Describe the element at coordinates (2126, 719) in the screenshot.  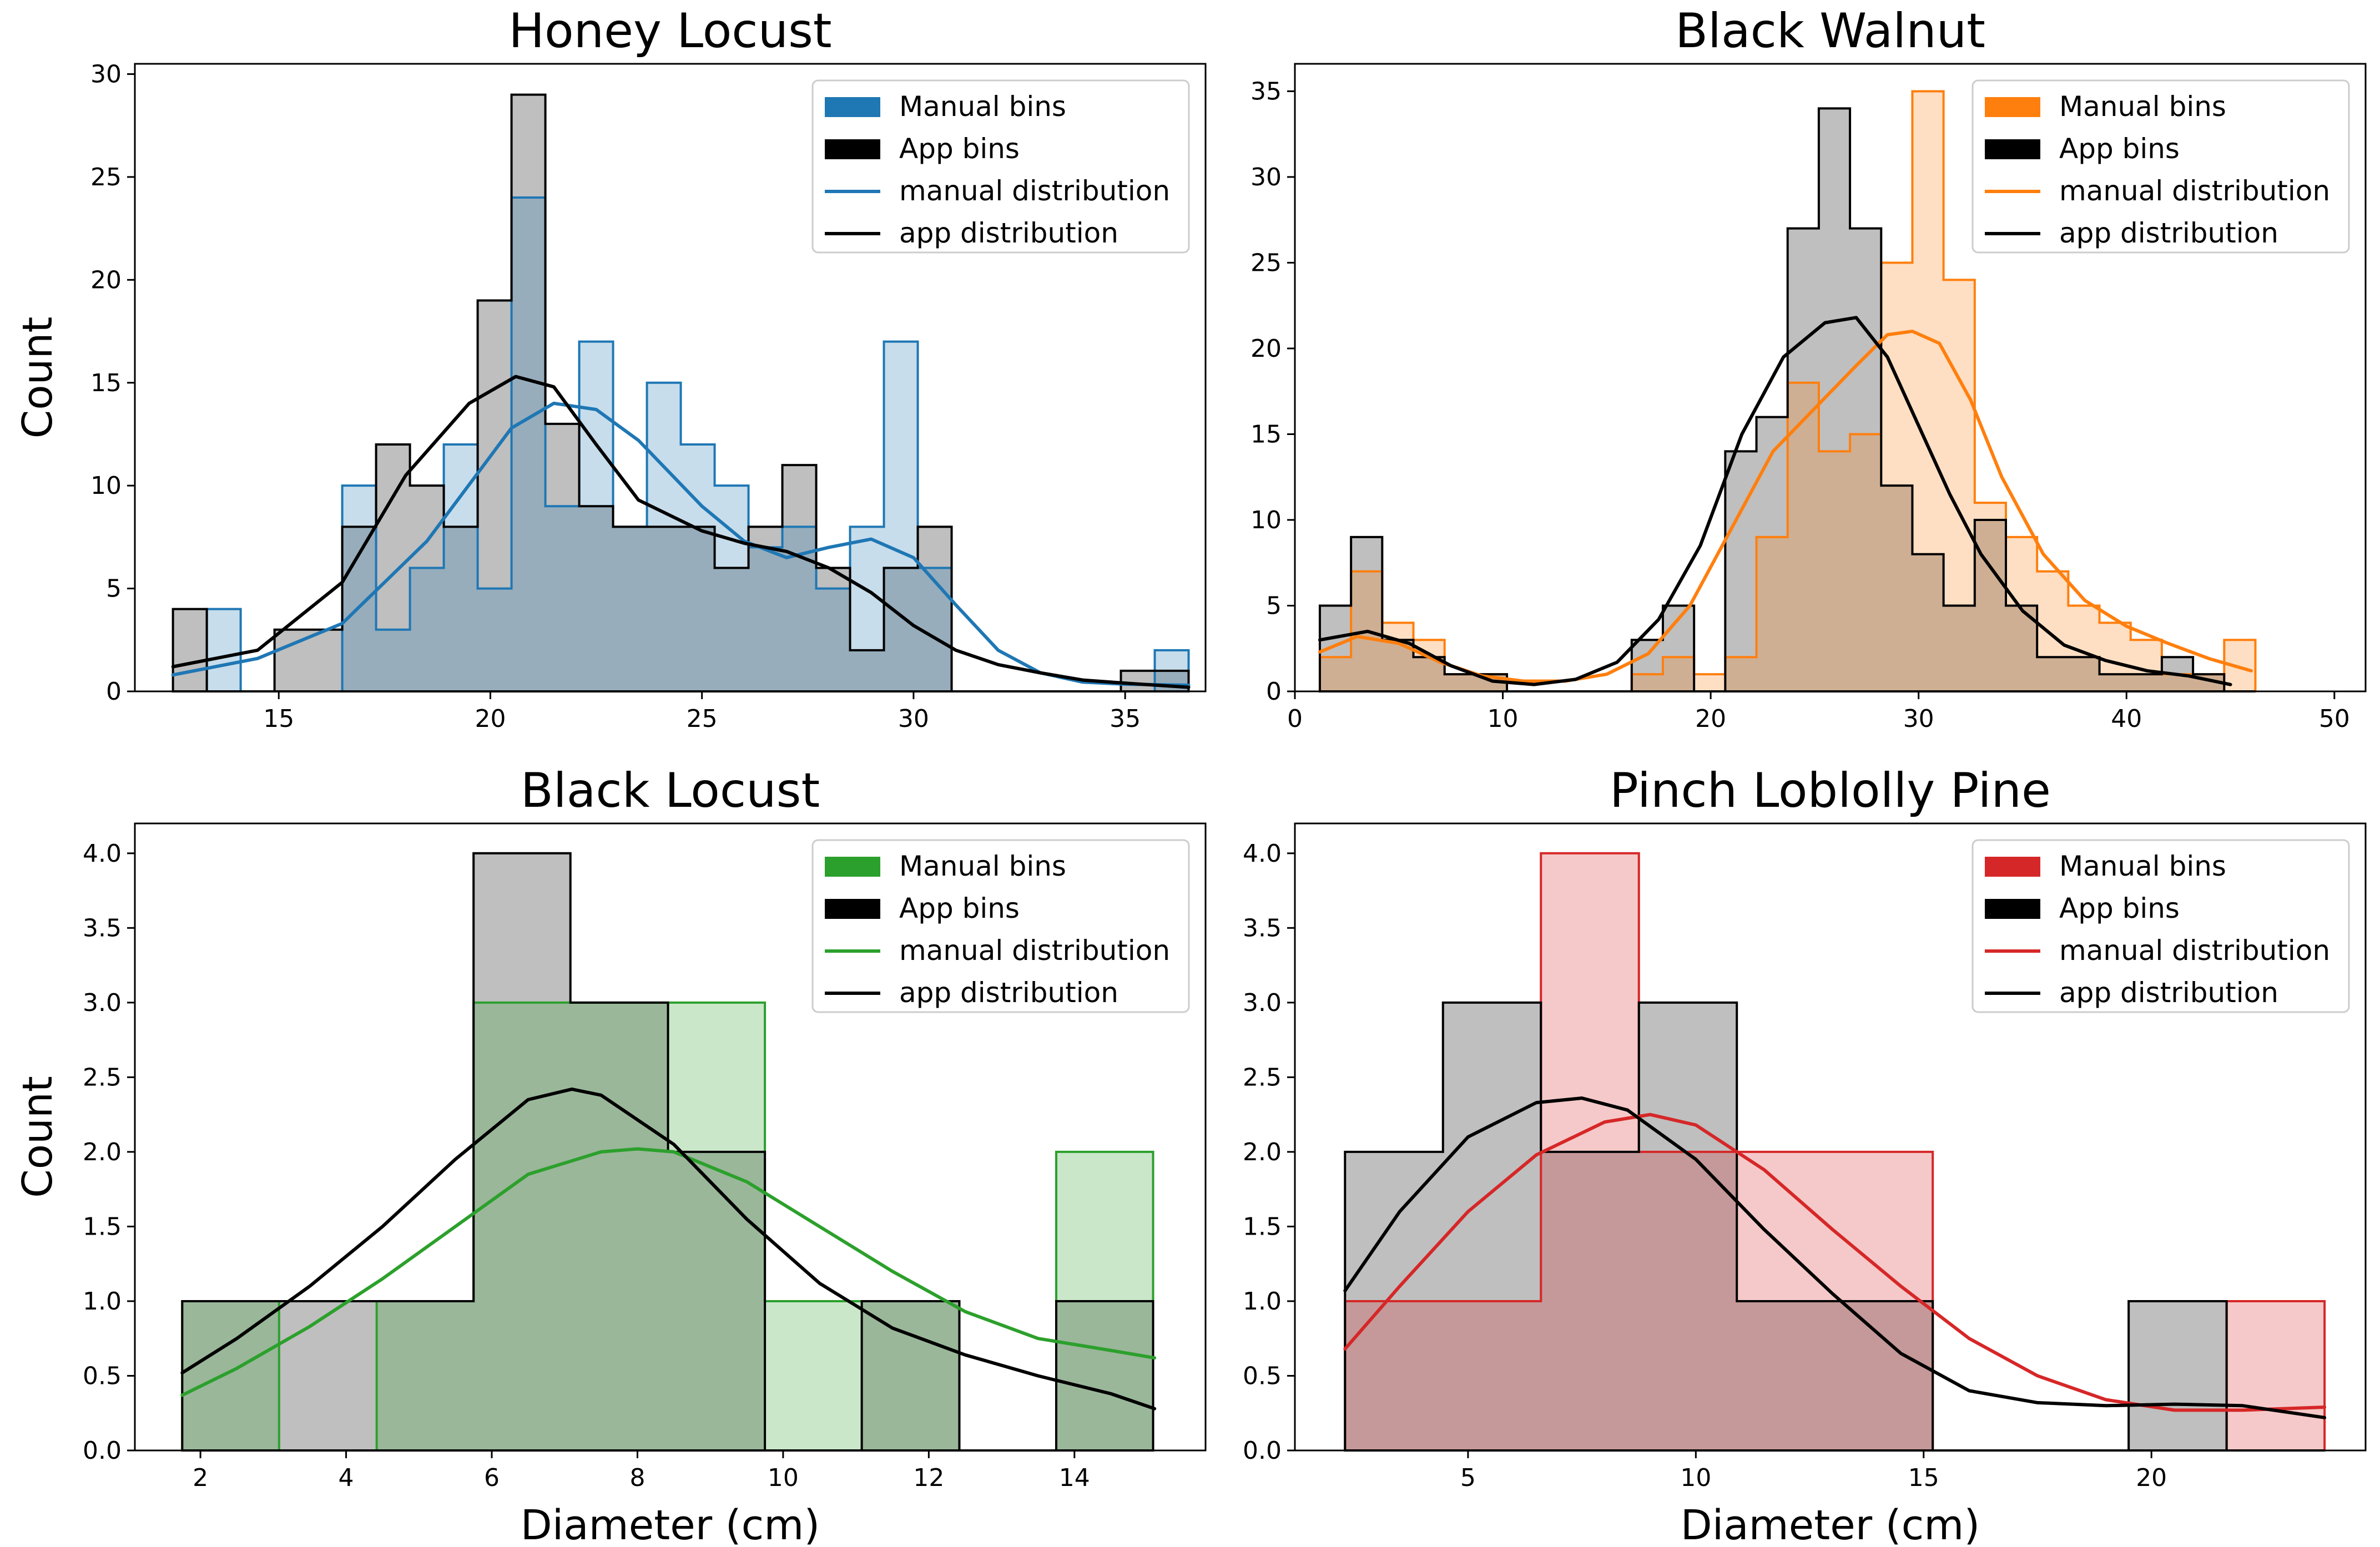
I see `x-tick-label: 40` at that location.